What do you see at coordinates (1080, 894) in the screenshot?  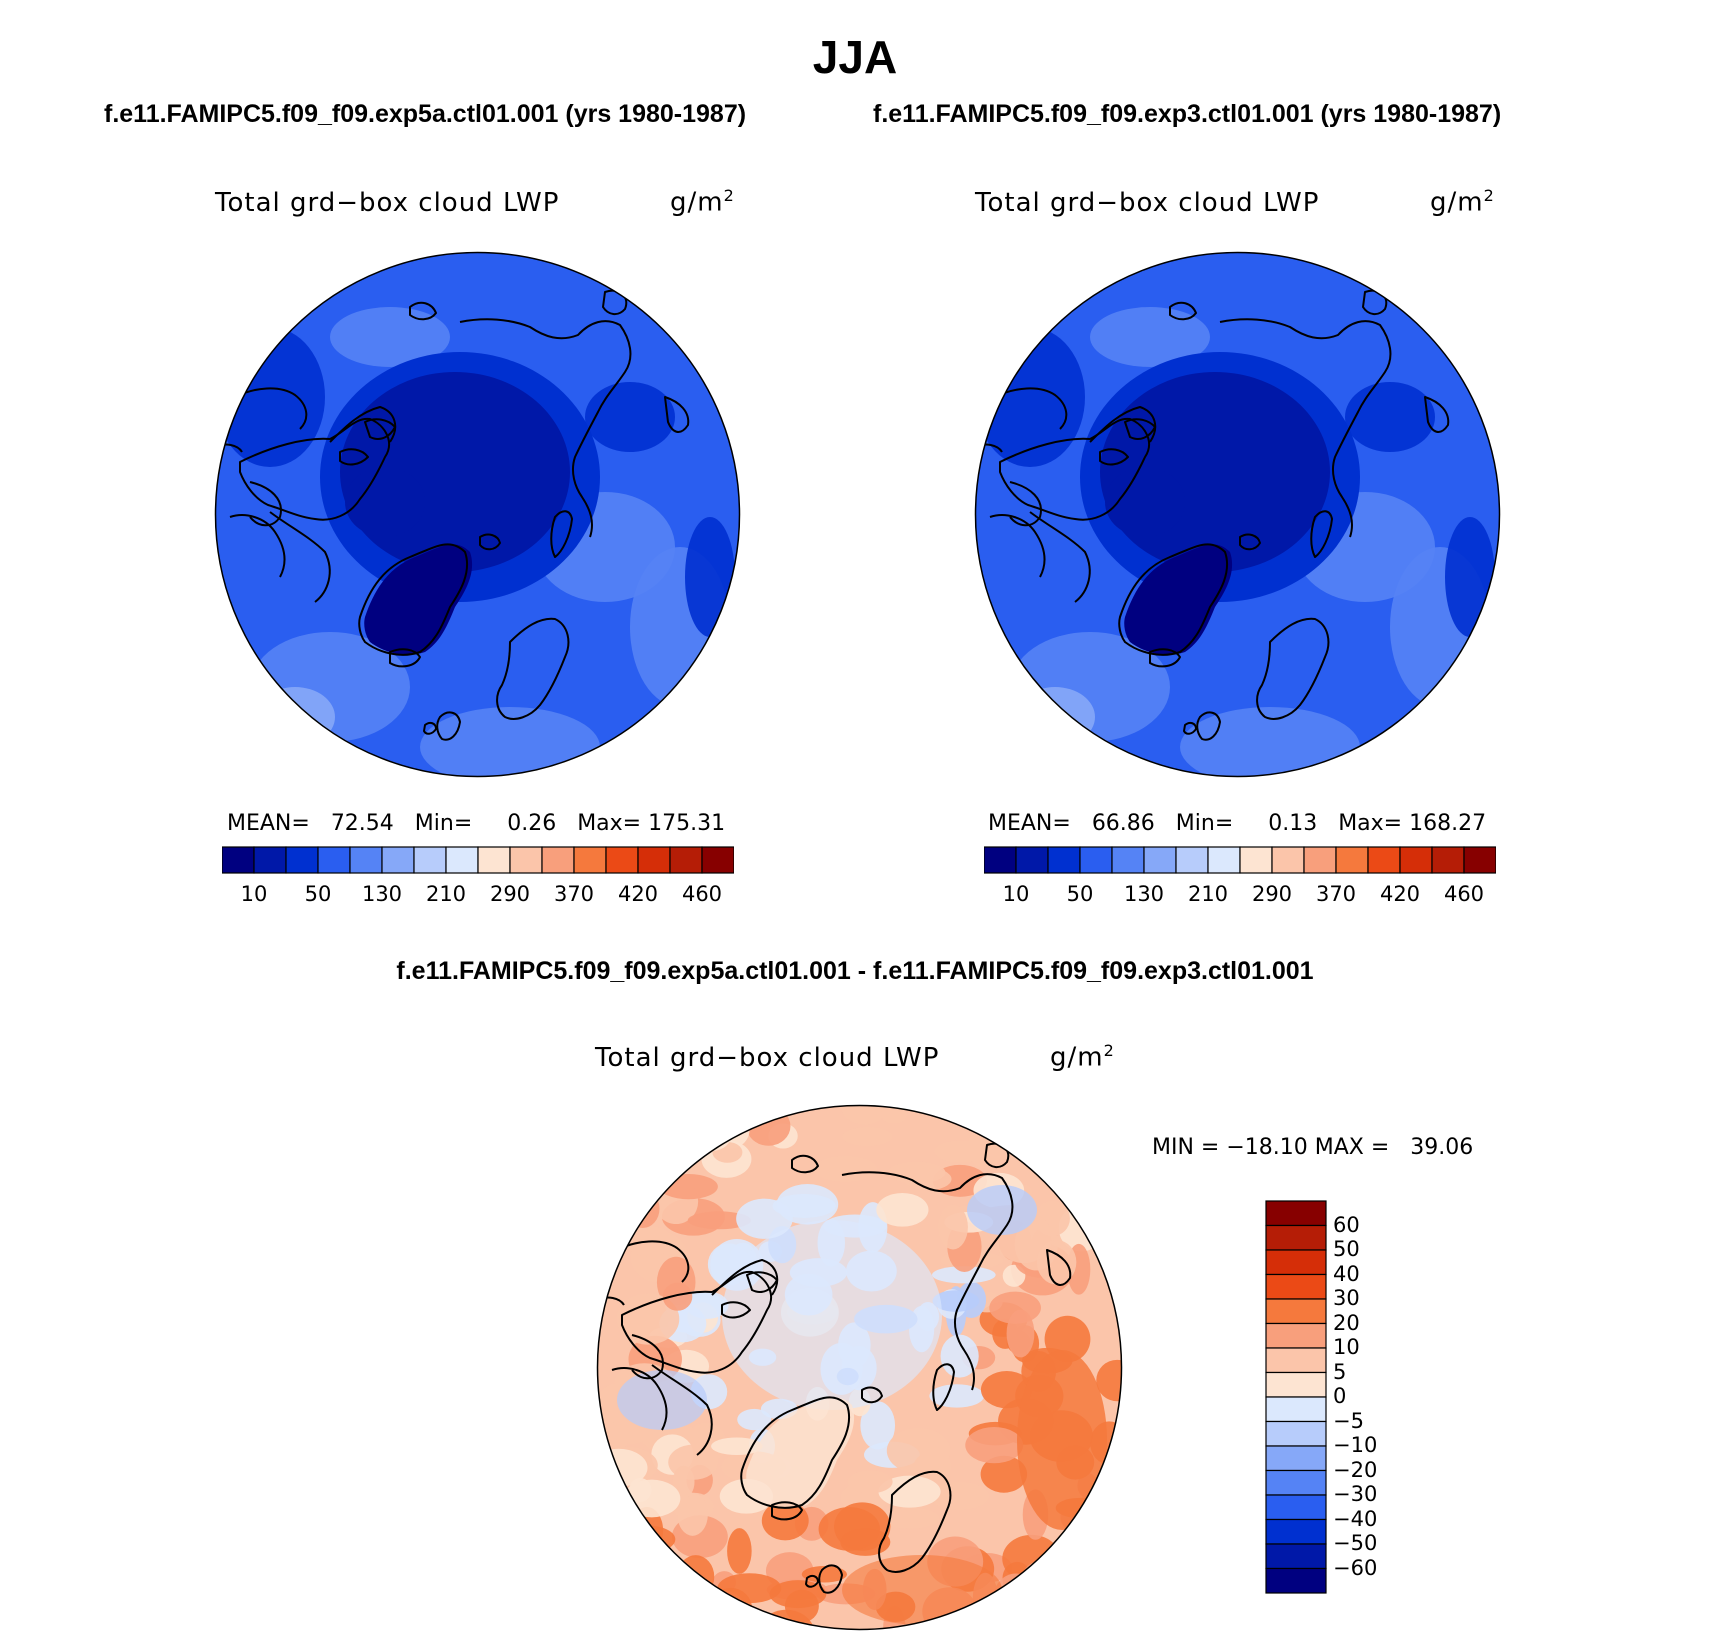 I see `colorbar-tick-label: 50` at bounding box center [1080, 894].